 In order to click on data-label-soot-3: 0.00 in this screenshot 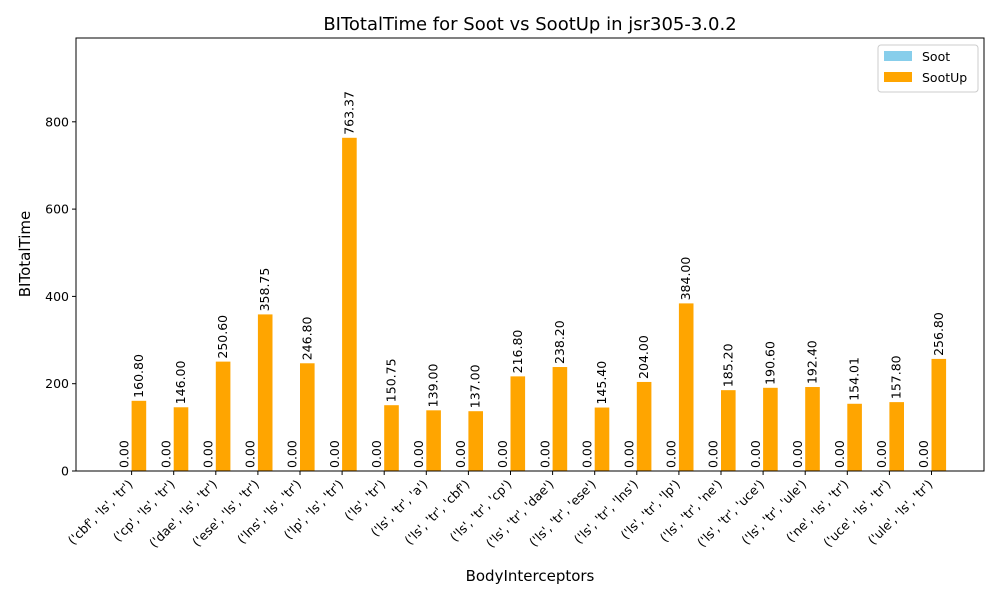, I will do `click(250, 454)`.